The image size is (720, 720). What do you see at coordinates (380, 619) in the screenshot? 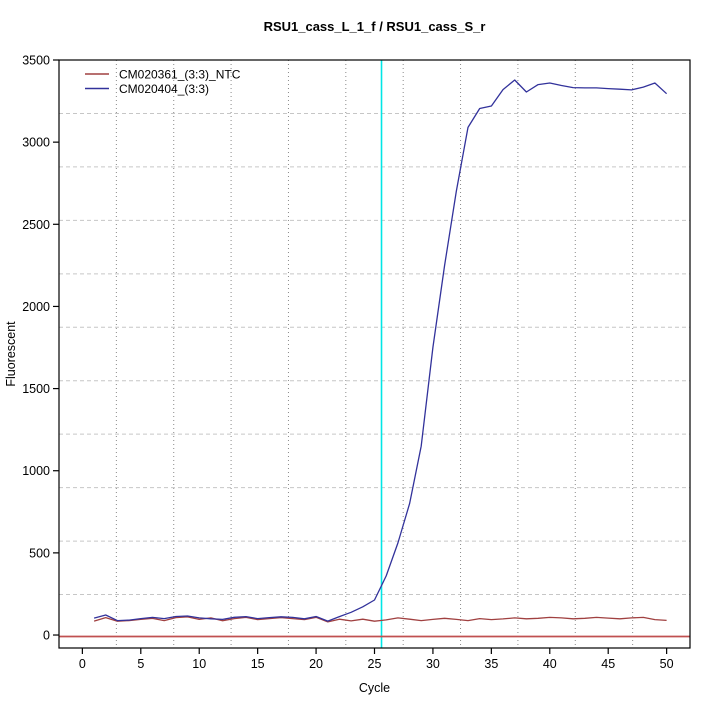
I see `series-line-cm020361-3-3-ntc` at bounding box center [380, 619].